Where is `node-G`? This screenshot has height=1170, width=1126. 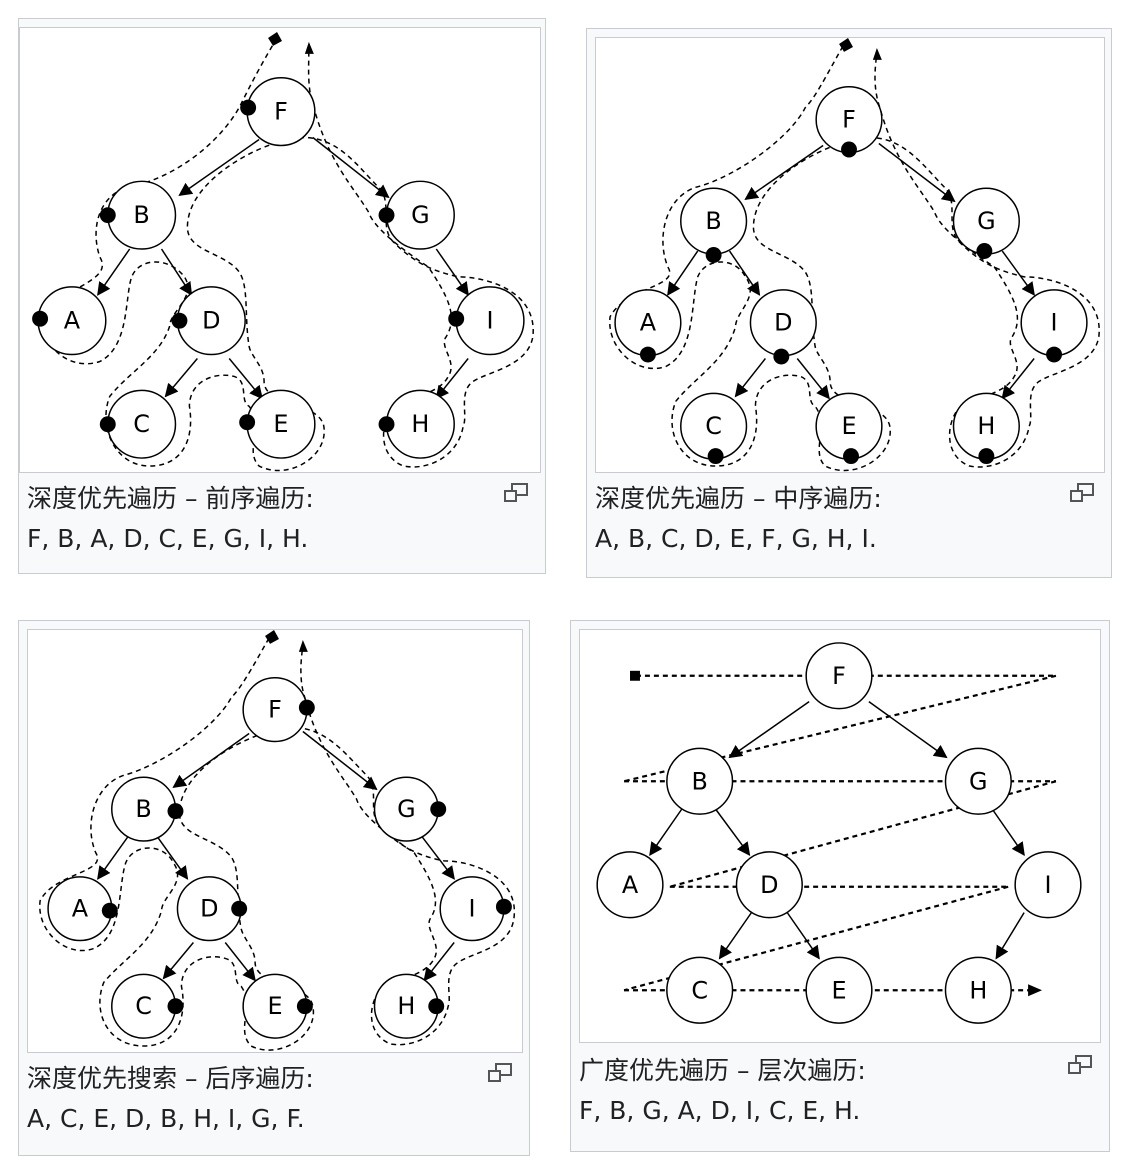 node-G is located at coordinates (978, 781).